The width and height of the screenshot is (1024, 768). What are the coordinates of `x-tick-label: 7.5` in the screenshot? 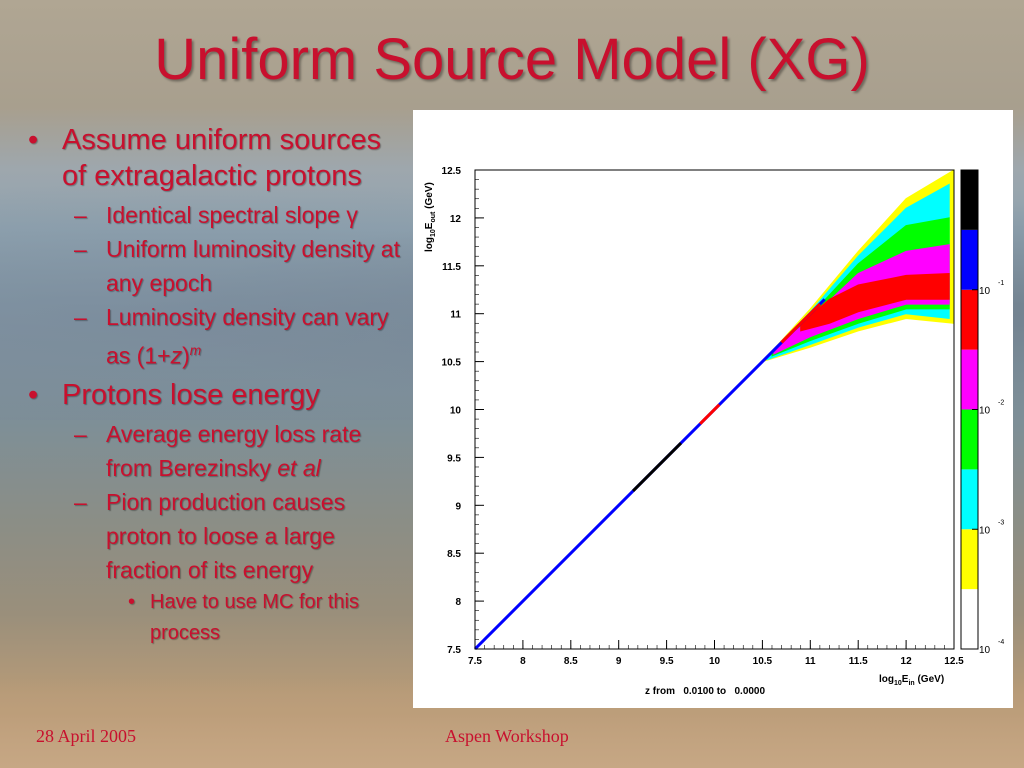 It's located at (475, 661).